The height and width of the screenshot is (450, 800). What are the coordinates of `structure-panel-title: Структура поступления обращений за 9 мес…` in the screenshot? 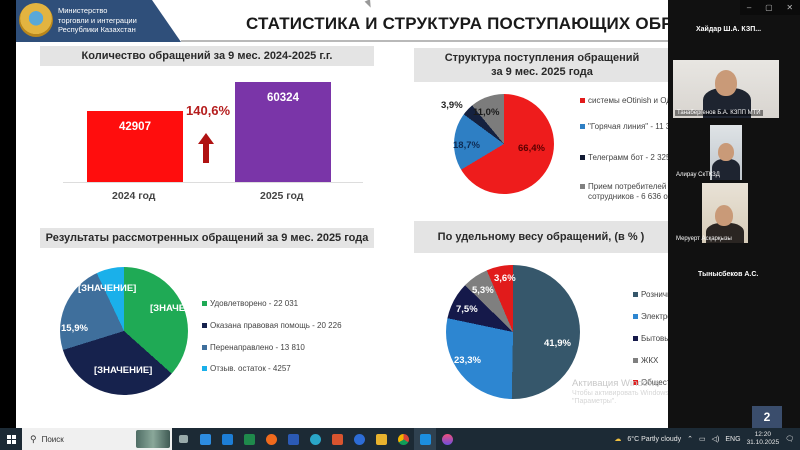 It's located at (541, 65).